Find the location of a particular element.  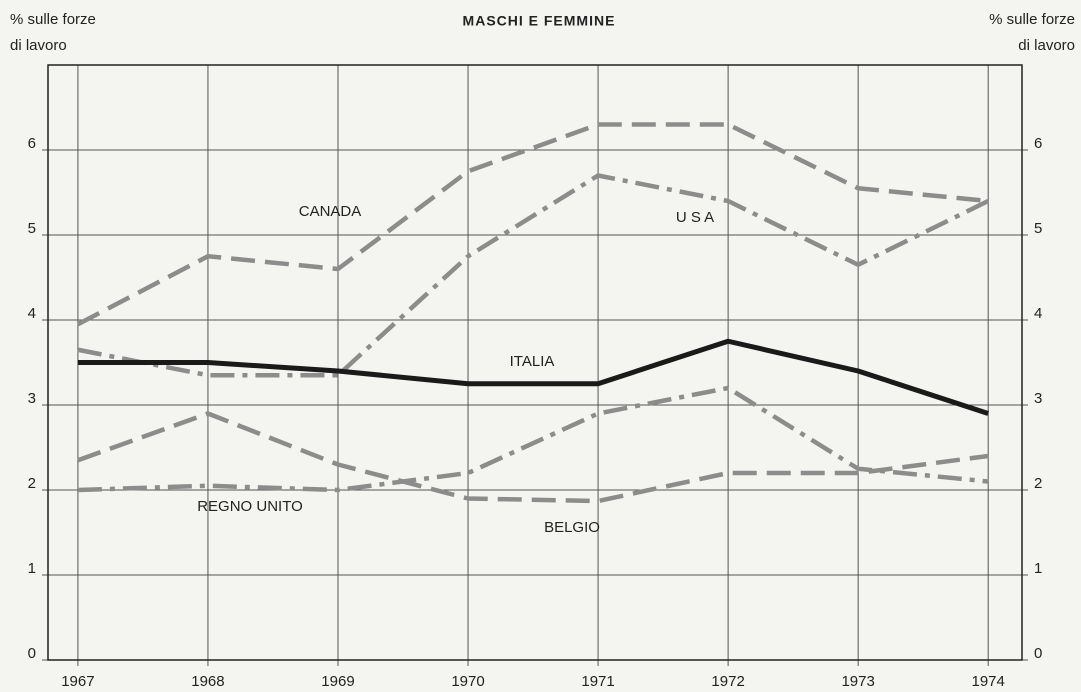

y-tick-label: 4 is located at coordinates (32, 313).